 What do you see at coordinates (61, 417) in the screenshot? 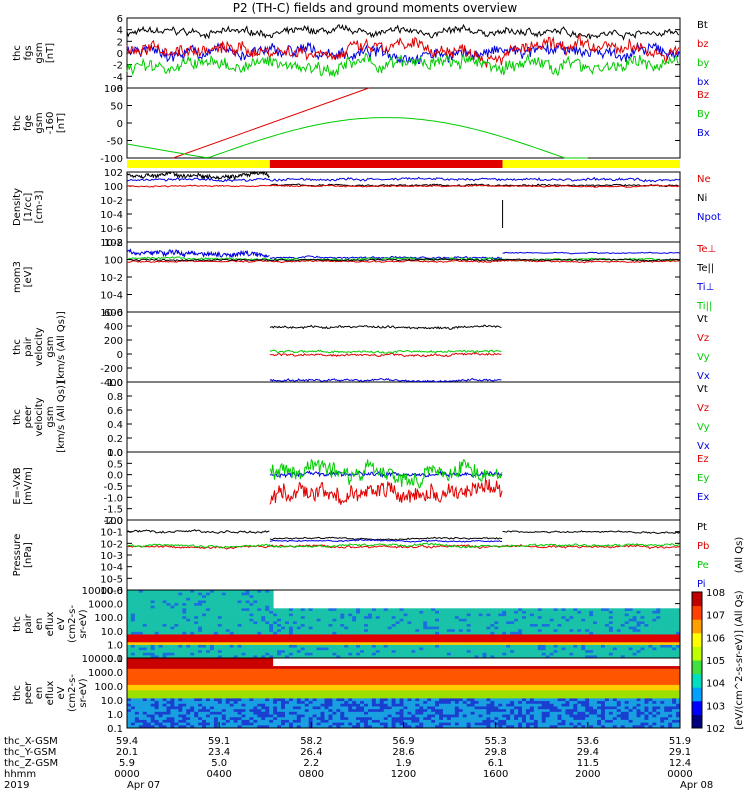
I see `y-axis-label: [km/s (All Qs)]` at bounding box center [61, 417].